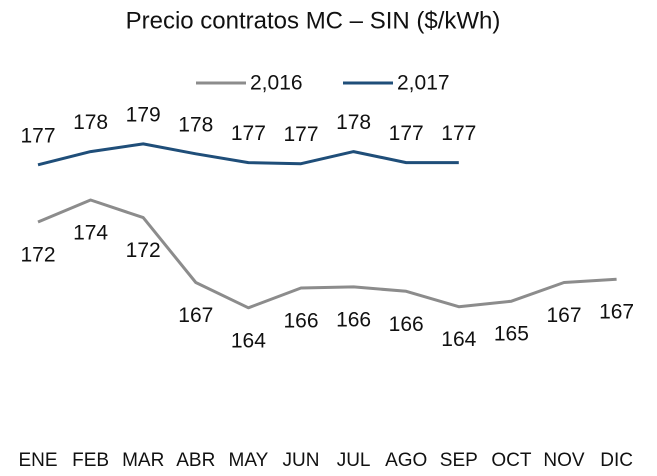  I want to click on legend-label: 2,016, so click(276, 83).